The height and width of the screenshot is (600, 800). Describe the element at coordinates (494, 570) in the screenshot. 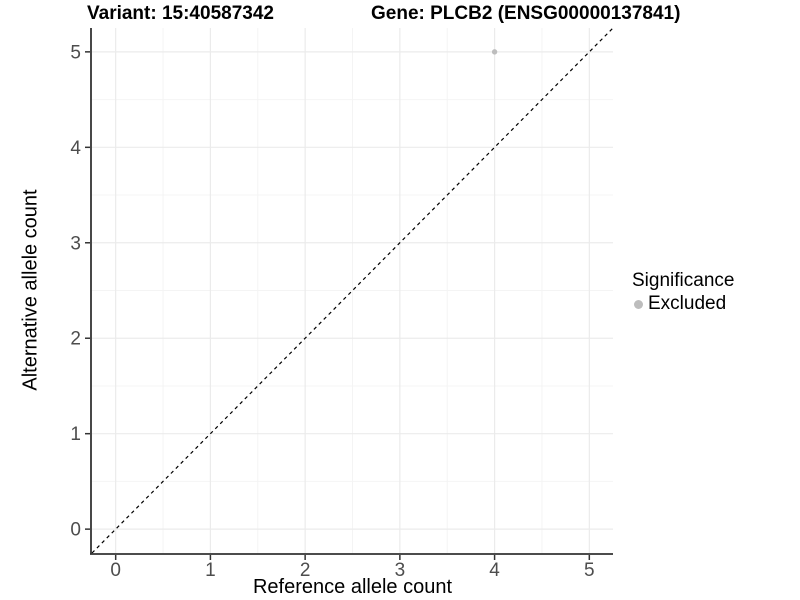

I see `x-tick-label: 4` at that location.